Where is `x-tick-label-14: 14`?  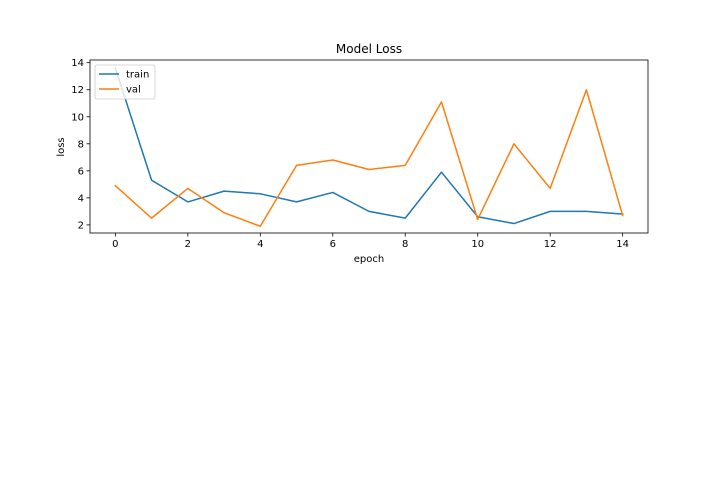 x-tick-label-14: 14 is located at coordinates (622, 244).